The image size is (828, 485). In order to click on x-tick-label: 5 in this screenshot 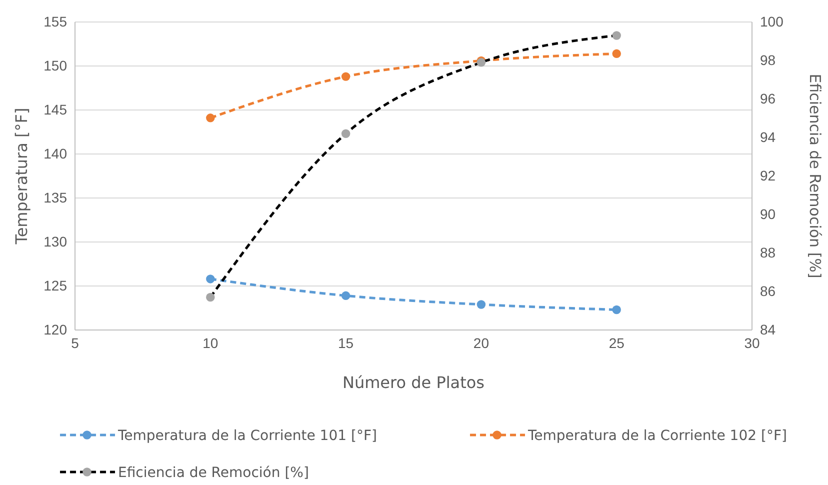, I will do `click(75, 342)`.